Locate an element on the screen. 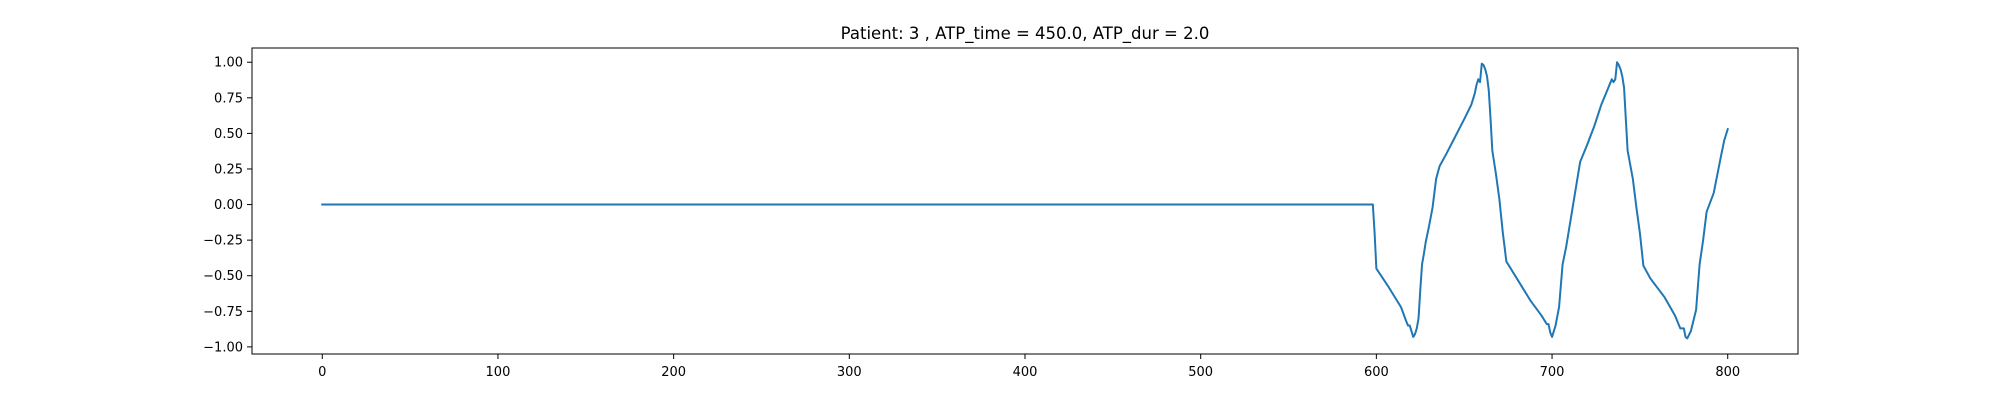 The height and width of the screenshot is (400, 2000). x-tick-label: 800 is located at coordinates (1727, 372).